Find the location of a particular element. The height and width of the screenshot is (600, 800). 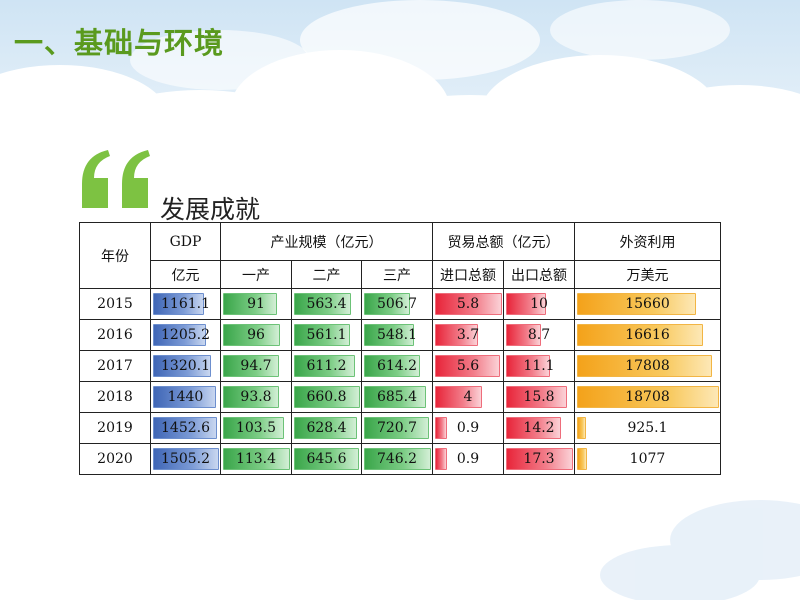

secondary-cell: 561.1 is located at coordinates (326, 335).